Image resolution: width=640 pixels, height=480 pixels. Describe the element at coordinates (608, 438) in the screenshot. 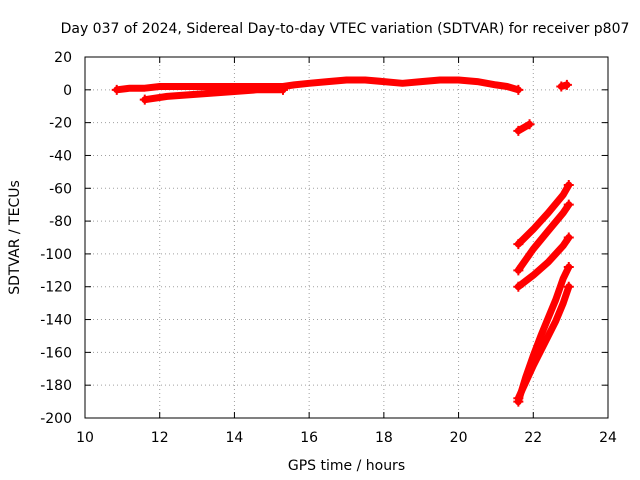

I see `x-tick-label: 24` at that location.